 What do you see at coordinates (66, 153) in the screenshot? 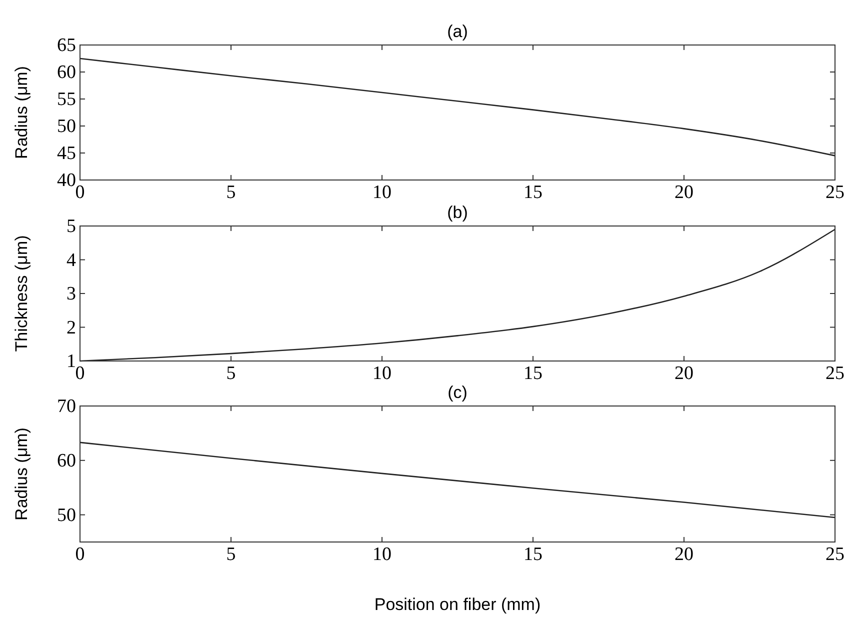
I see `y-tick-label: 45` at bounding box center [66, 153].